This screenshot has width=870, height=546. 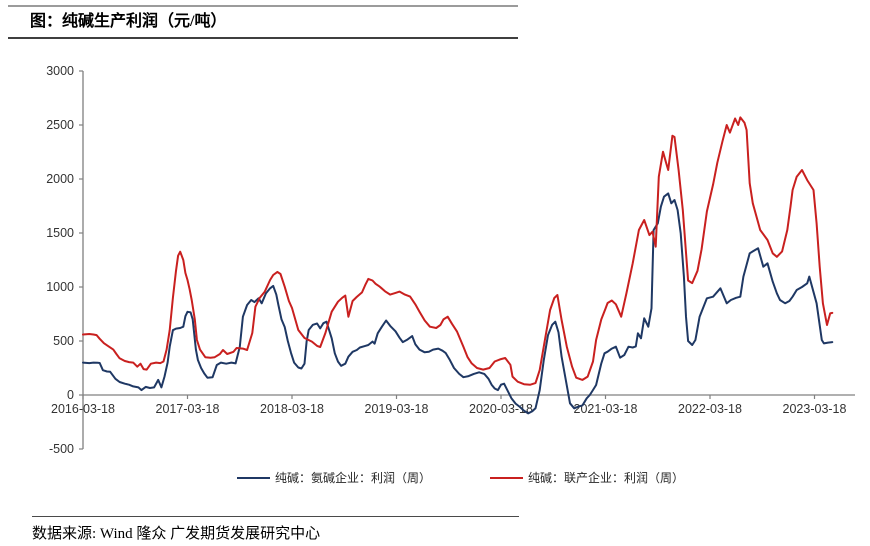 What do you see at coordinates (397, 409) in the screenshot?
I see `x-tick-label: 2019-03-18` at bounding box center [397, 409].